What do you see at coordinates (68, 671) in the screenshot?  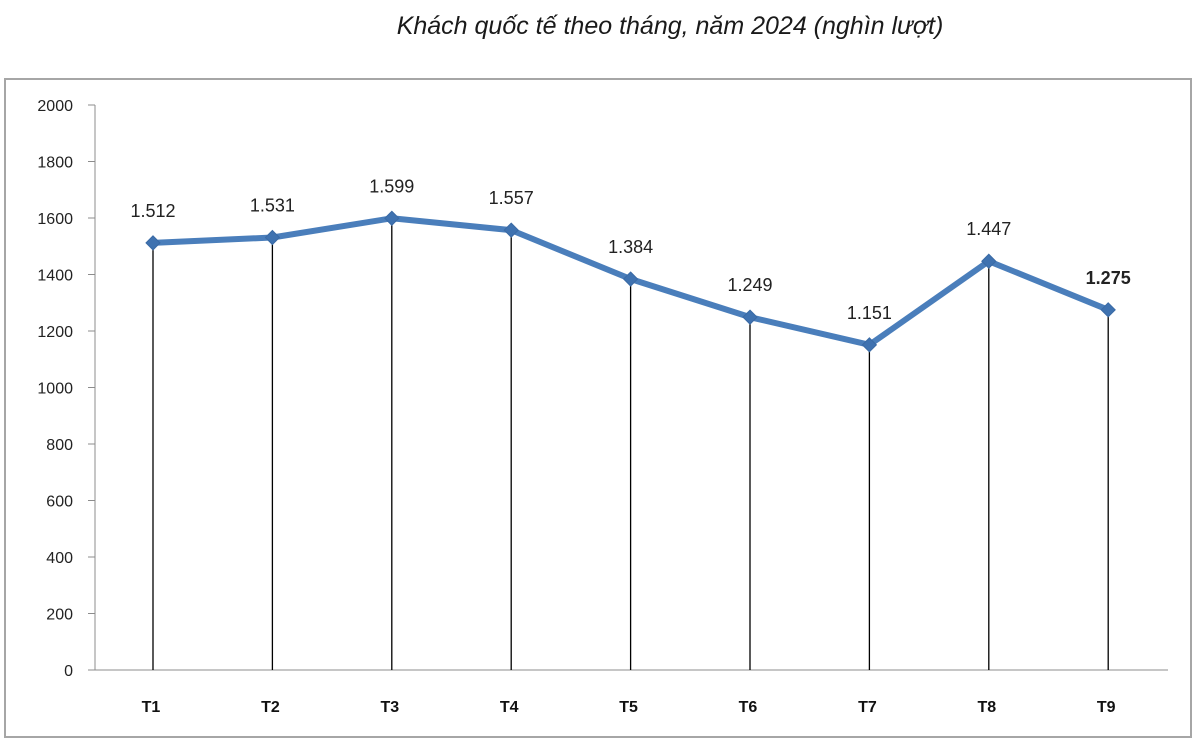 I see `y-tick-label: 0` at bounding box center [68, 671].